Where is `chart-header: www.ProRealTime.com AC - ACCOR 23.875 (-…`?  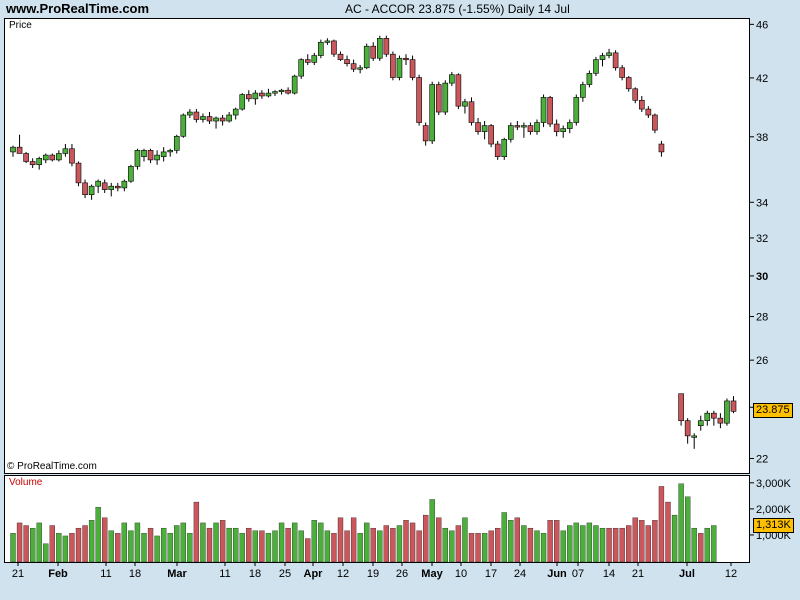 chart-header: www.ProRealTime.com AC - ACCOR 23.875 (-… is located at coordinates (400, 9).